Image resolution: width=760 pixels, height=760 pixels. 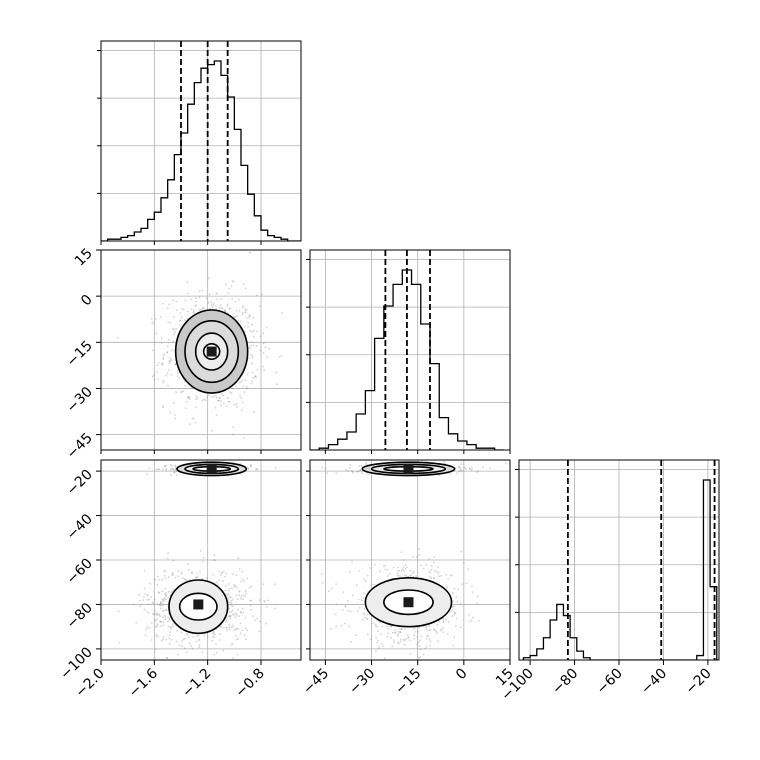 What do you see at coordinates (610, 682) in the screenshot?
I see `x-tick-label: −60` at bounding box center [610, 682].